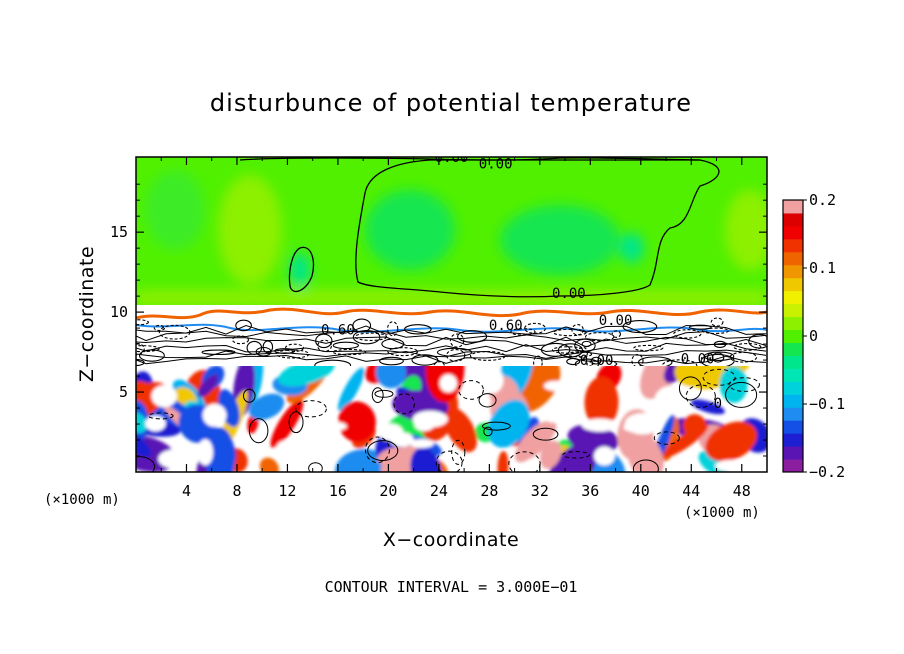 The image size is (904, 654). Describe the element at coordinates (822, 200) in the screenshot. I see `colorbar-tick-label: 0.2` at that location.